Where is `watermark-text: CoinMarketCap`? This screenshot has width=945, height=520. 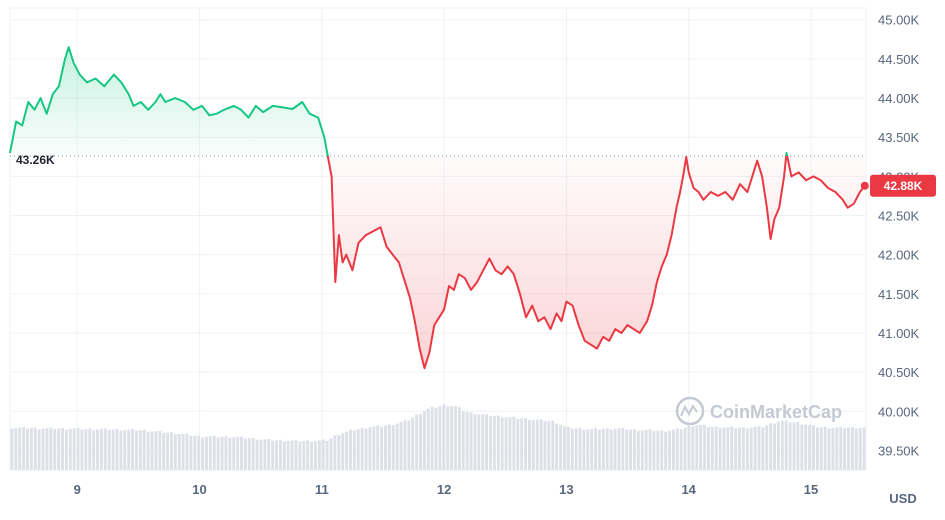 watermark-text: CoinMarketCap is located at coordinates (776, 412).